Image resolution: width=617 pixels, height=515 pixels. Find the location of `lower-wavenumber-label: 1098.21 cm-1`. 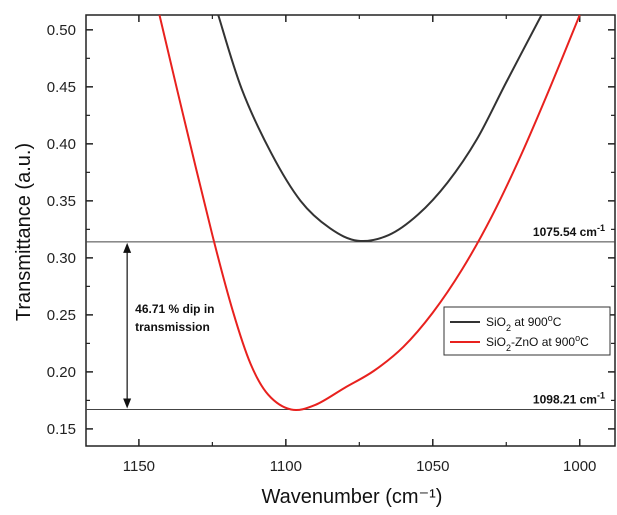

lower-wavenumber-label: 1098.21 cm-1 is located at coordinates (569, 399).